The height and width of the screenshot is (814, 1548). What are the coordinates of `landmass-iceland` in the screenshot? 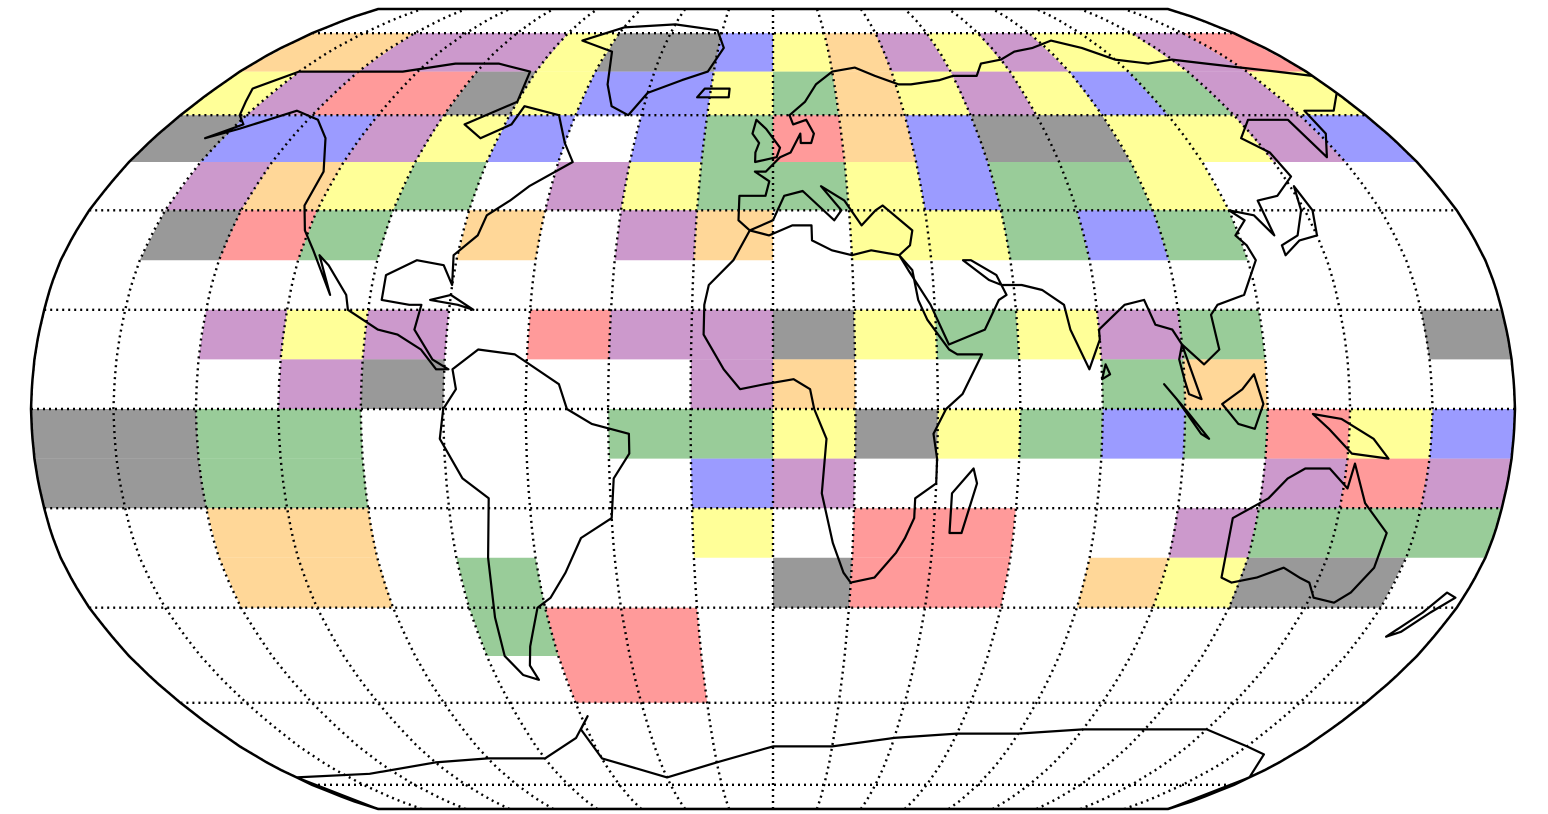 It's located at (713, 93).